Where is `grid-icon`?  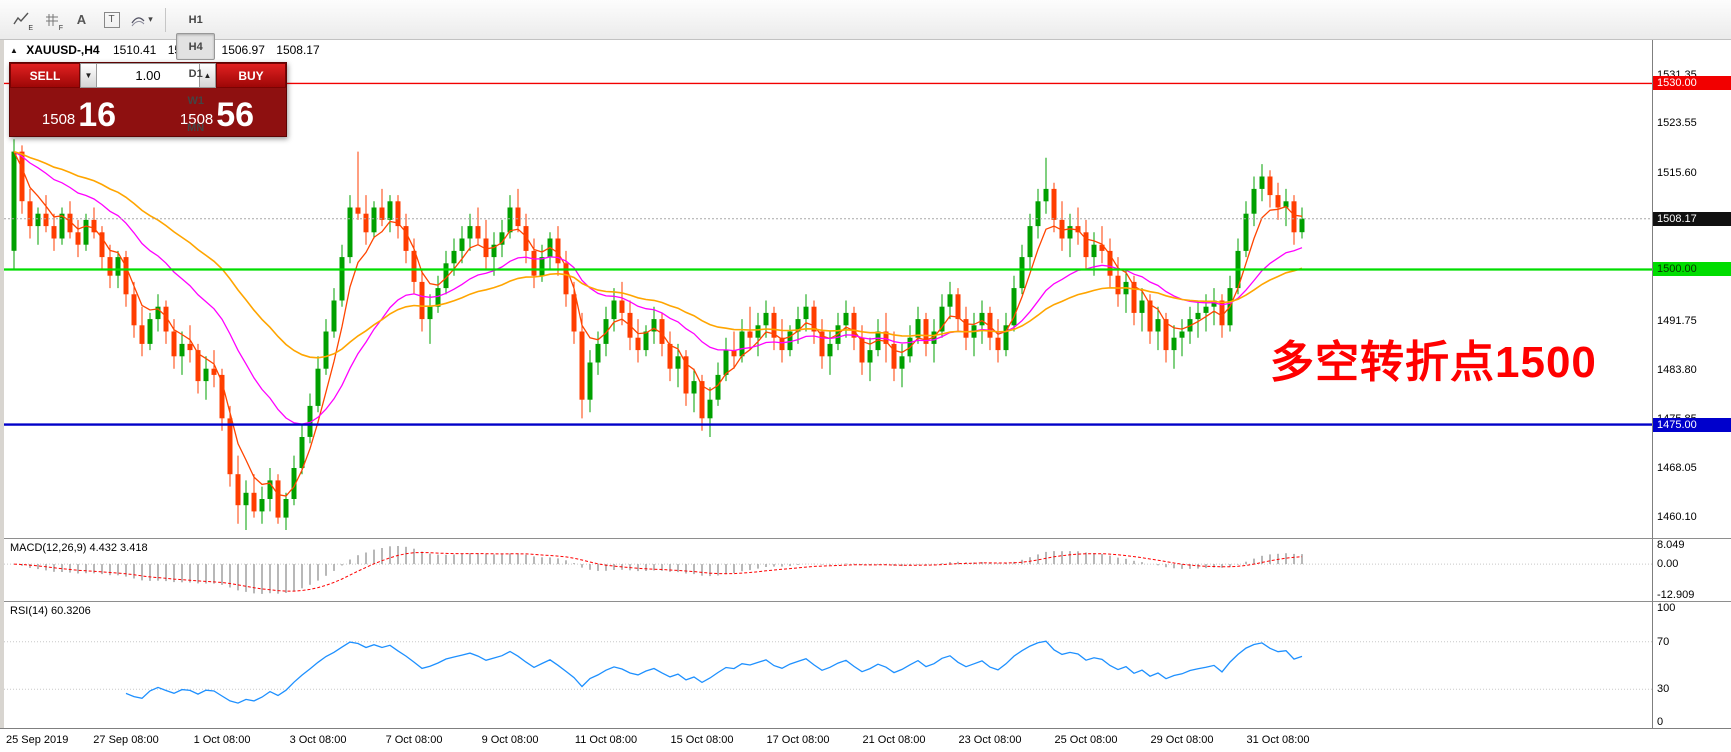
grid-icon is located at coordinates (51, 19).